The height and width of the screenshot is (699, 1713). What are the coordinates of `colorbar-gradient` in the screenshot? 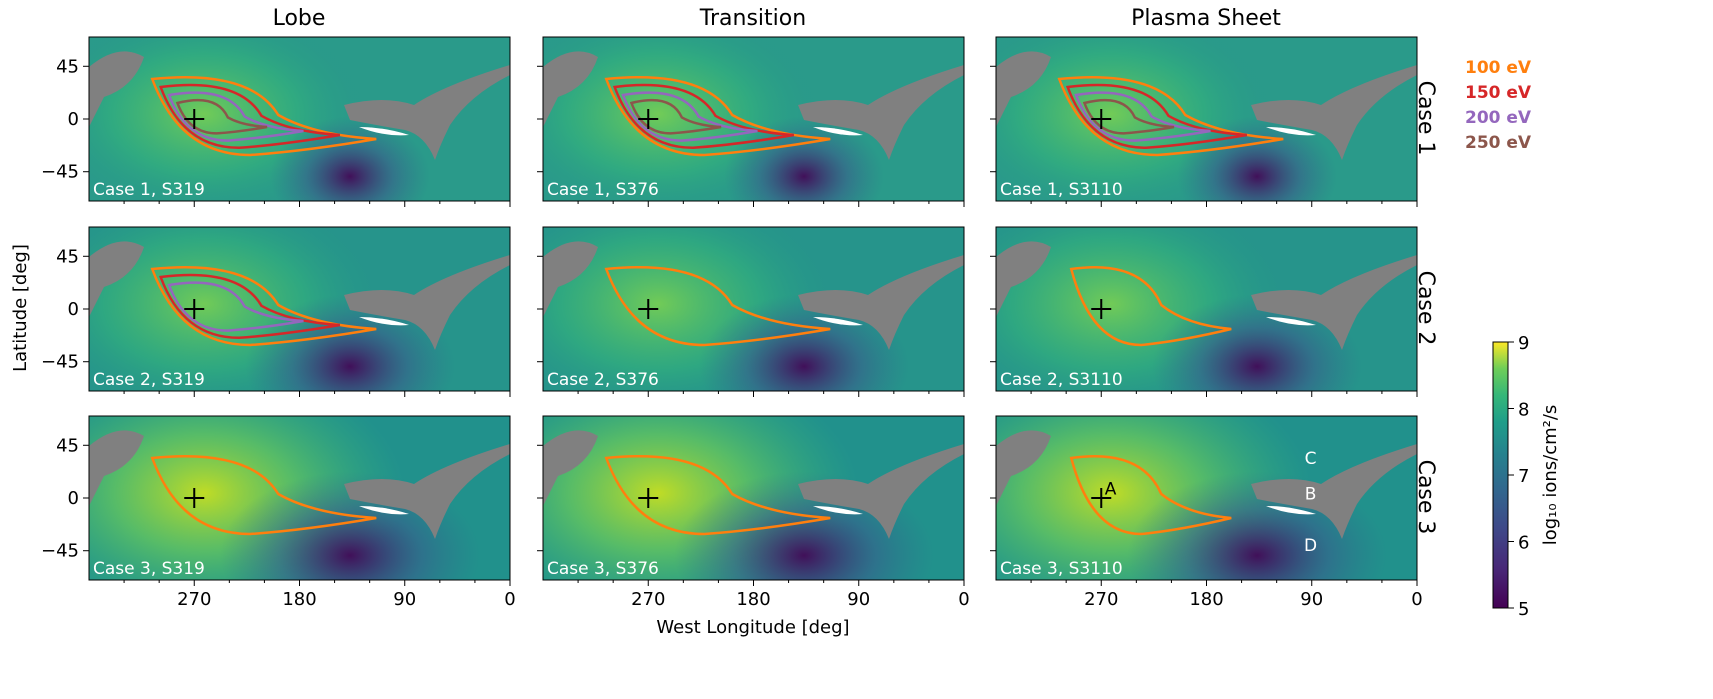 It's located at (1500, 475).